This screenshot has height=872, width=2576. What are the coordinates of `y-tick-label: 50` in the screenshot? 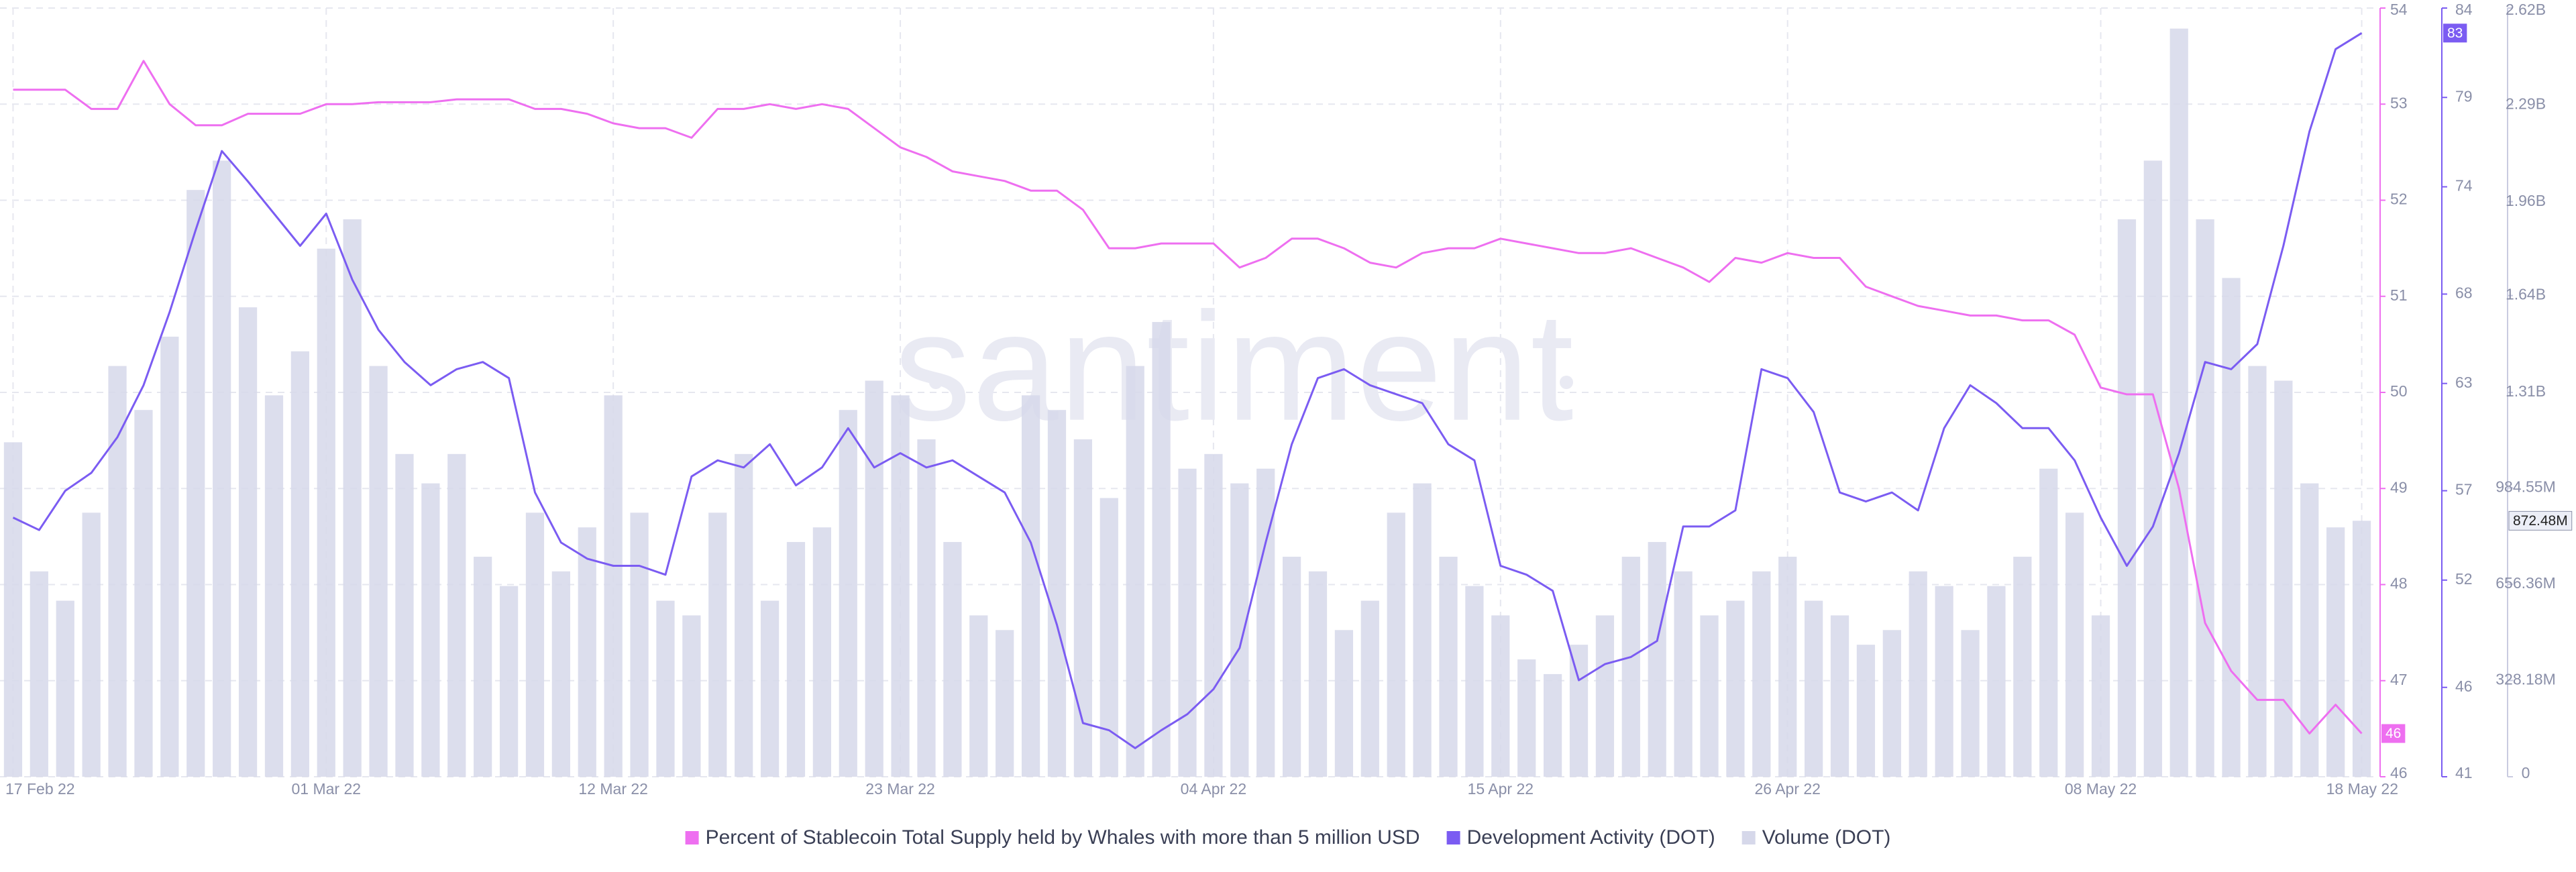 It's located at (2399, 391).